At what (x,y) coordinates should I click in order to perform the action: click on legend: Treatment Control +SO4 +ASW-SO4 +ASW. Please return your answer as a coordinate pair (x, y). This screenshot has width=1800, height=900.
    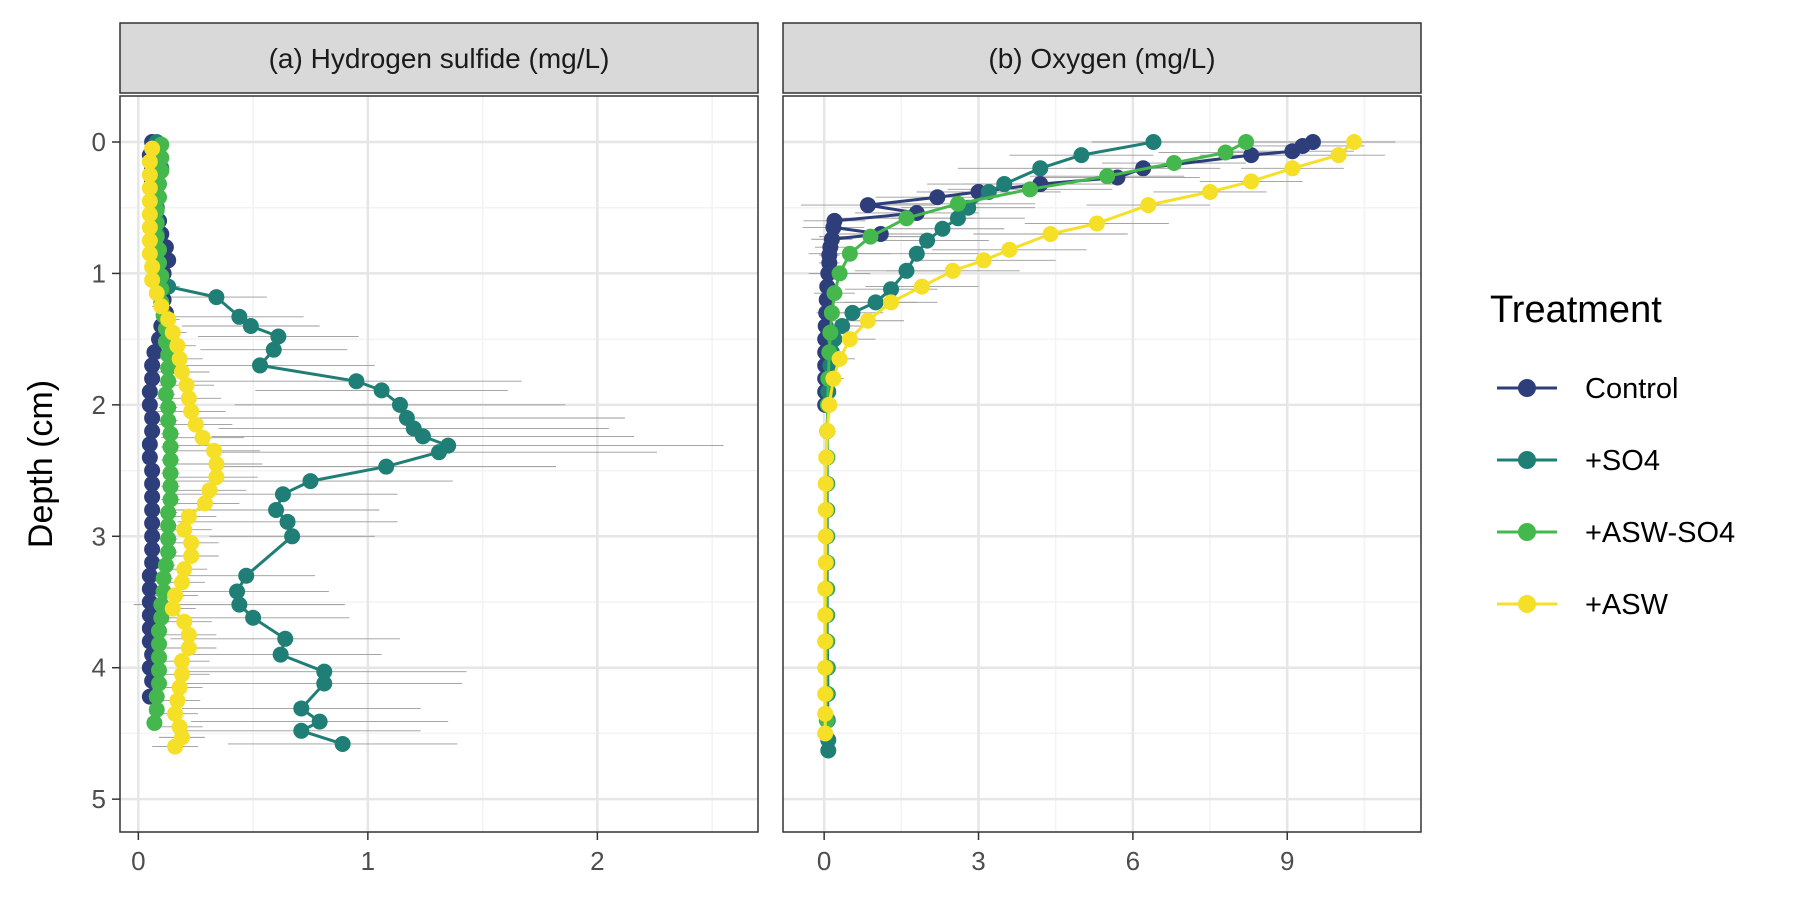
    Looking at the image, I should click on (1612, 455).